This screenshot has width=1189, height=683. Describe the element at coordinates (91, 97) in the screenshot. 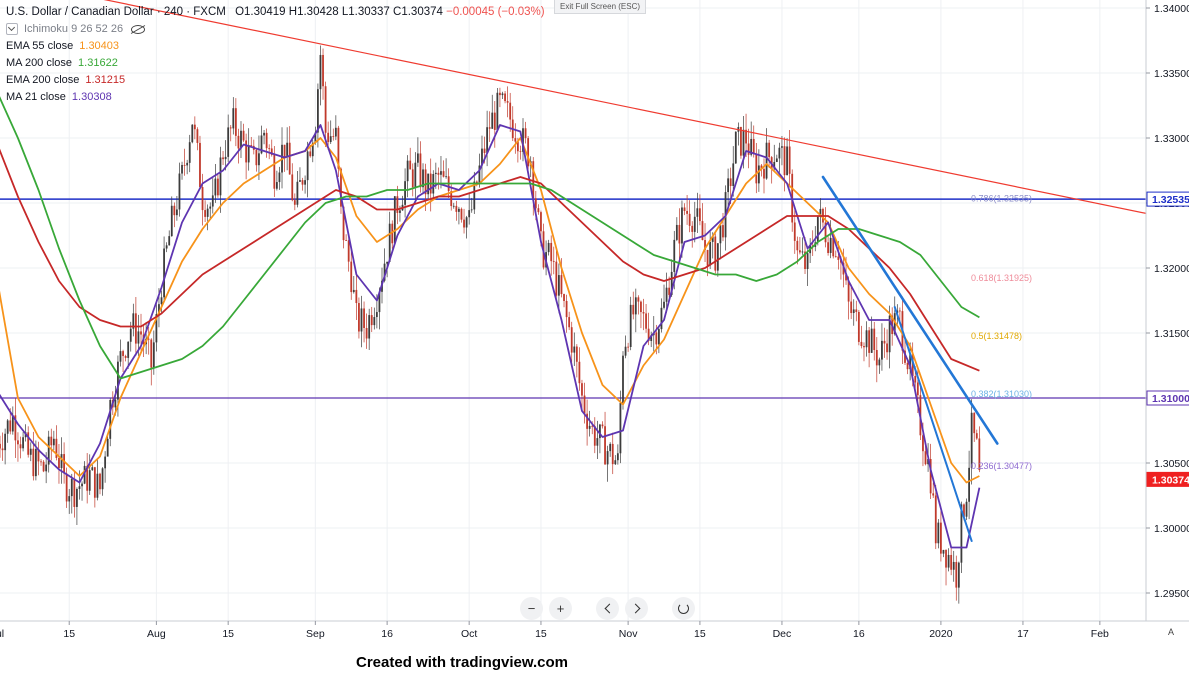

I see `indicator-value: 1.30308` at that location.